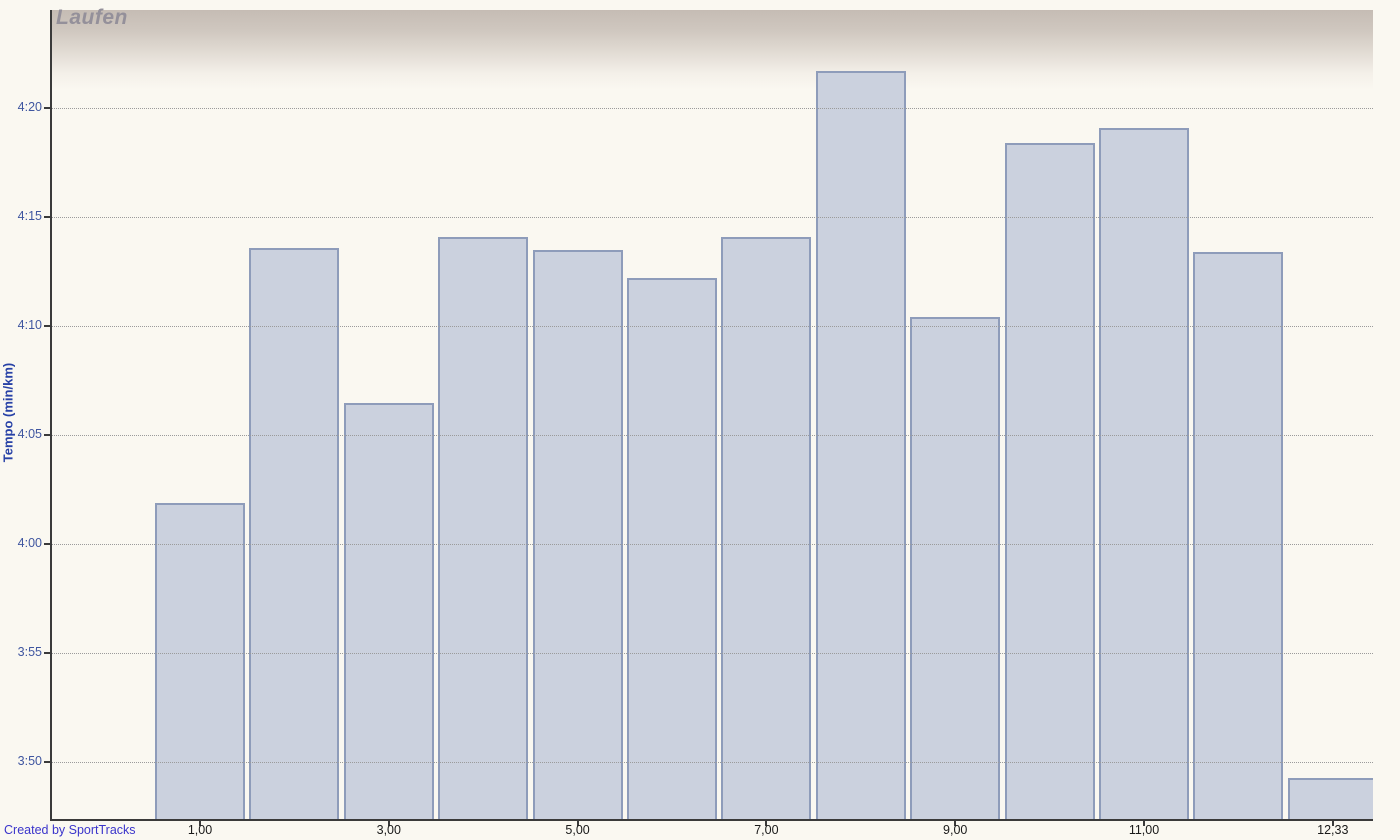 The width and height of the screenshot is (1400, 840). Describe the element at coordinates (712, 436) in the screenshot. I see `h-gridline-4:05` at that location.